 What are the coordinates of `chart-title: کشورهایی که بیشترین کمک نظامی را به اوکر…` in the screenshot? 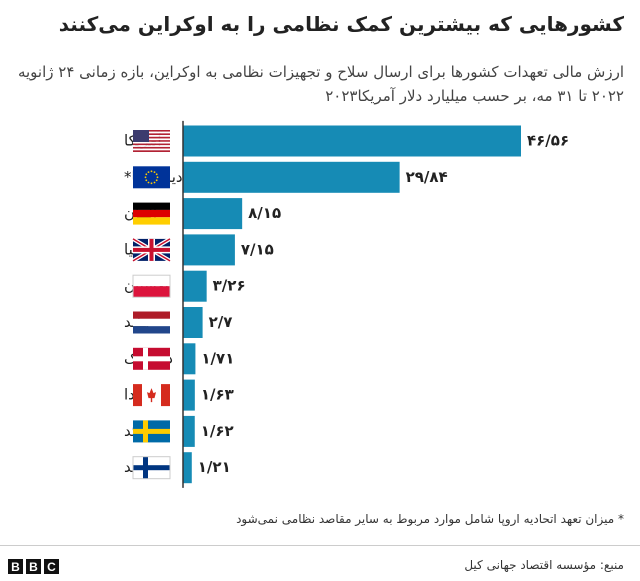 It's located at (341, 24).